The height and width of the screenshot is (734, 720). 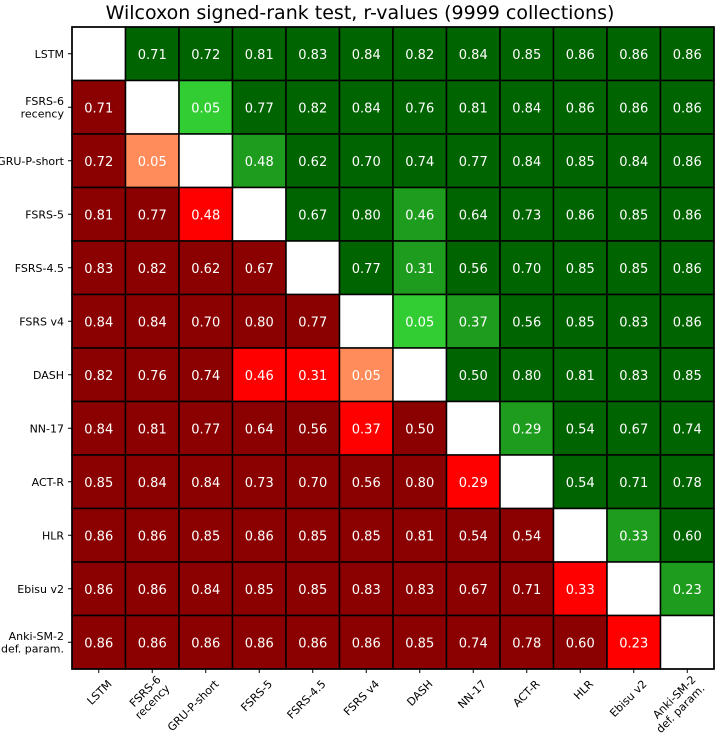 I want to click on y-tick-label: ACT-R, so click(x=48, y=482).